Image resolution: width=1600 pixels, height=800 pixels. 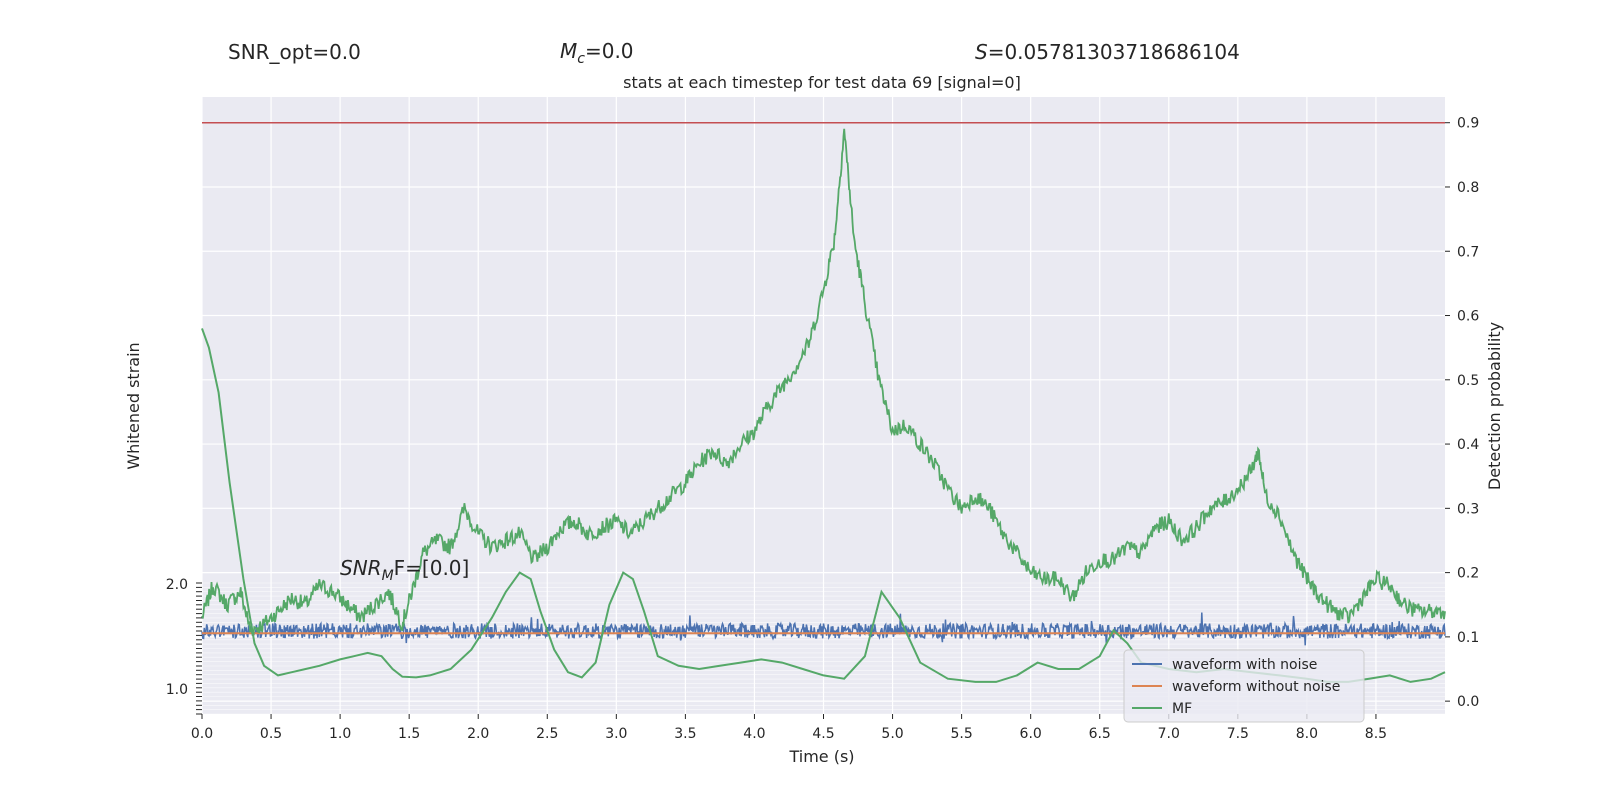 What do you see at coordinates (1244, 665) in the screenshot?
I see `legend-label-waveform-with-noise: waveform with noise` at bounding box center [1244, 665].